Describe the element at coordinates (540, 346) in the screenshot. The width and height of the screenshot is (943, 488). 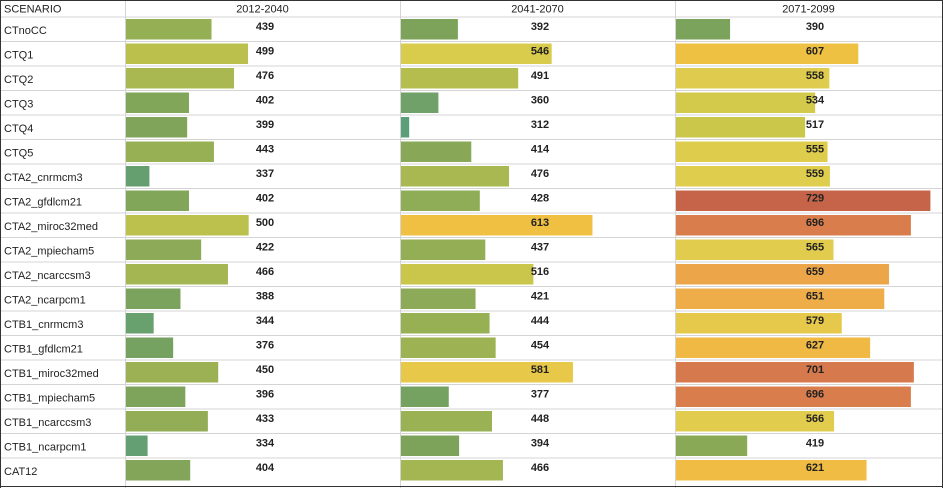
I see `value-cell: 454` at that location.